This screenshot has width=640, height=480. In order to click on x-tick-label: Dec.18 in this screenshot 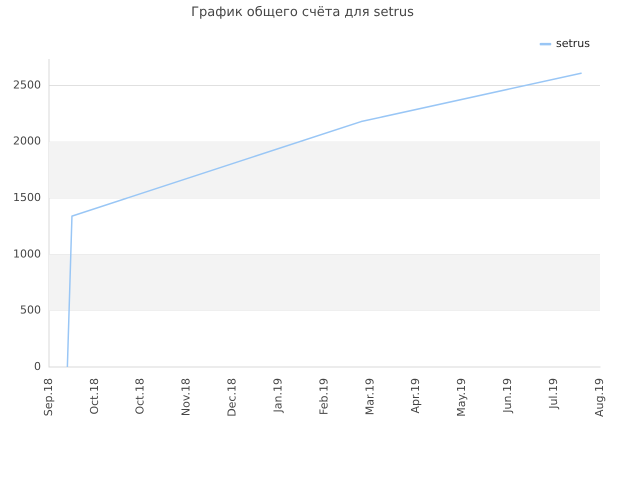, I will do `click(232, 397)`.